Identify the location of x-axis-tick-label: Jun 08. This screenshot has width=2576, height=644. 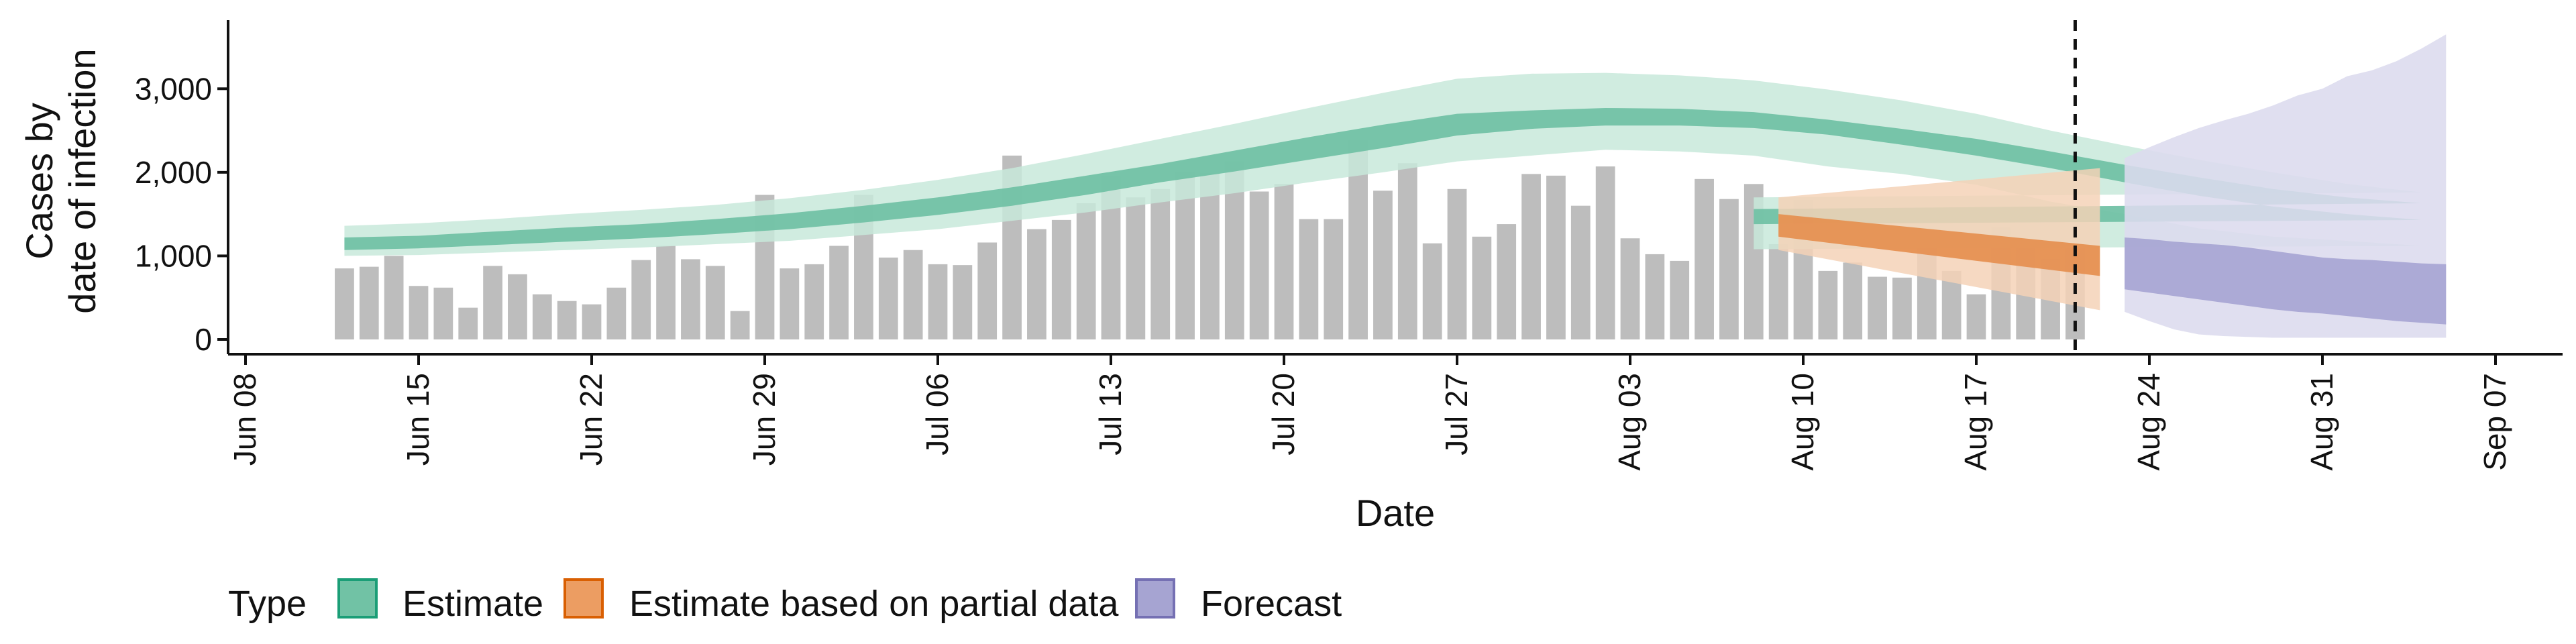
(244, 419).